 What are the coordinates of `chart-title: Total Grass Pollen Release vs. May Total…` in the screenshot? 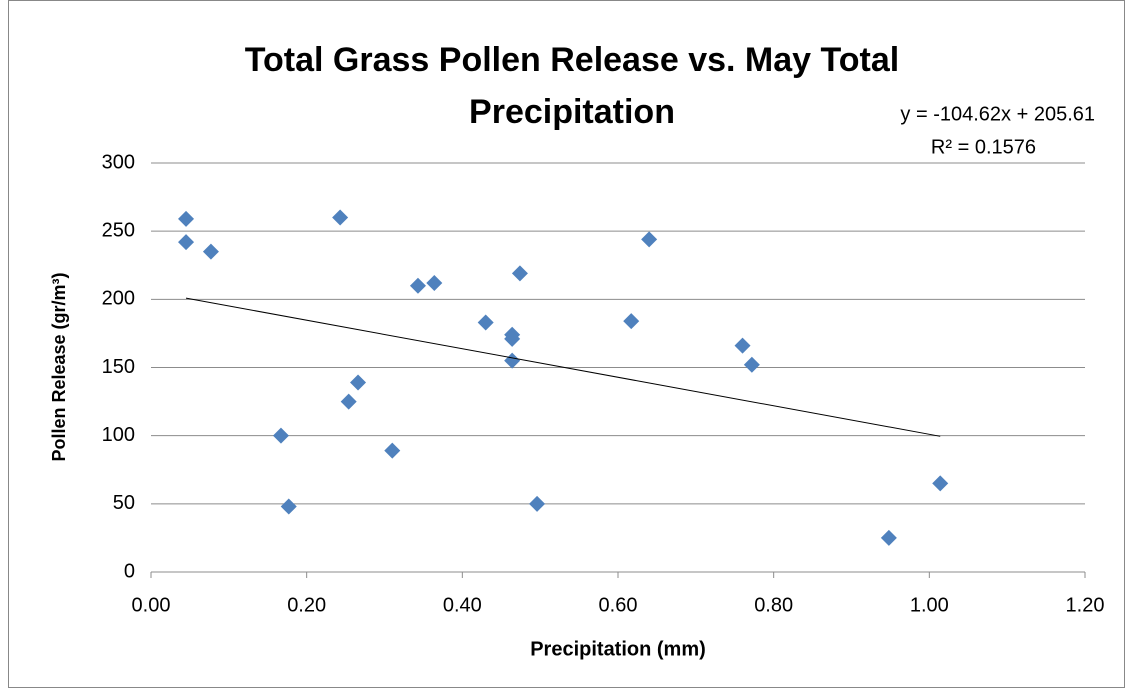 It's located at (572, 86).